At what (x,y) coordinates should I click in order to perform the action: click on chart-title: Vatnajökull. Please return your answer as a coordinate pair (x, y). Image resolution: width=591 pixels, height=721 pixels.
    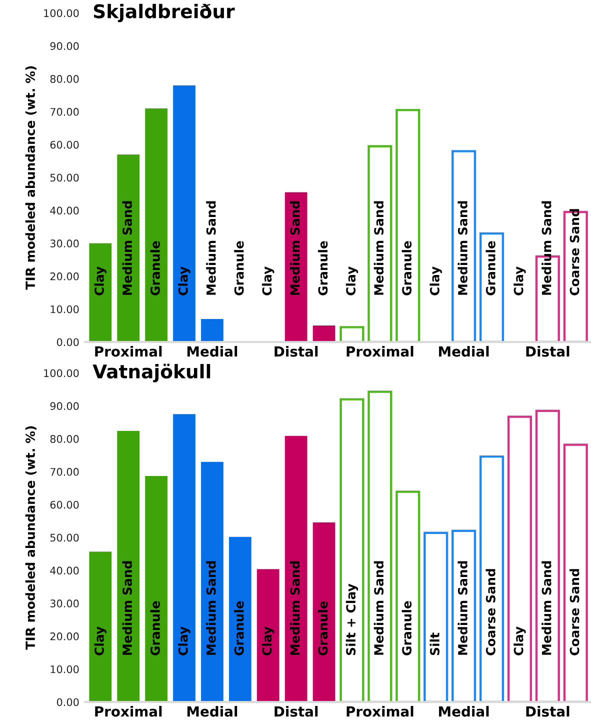
    Looking at the image, I should click on (151, 373).